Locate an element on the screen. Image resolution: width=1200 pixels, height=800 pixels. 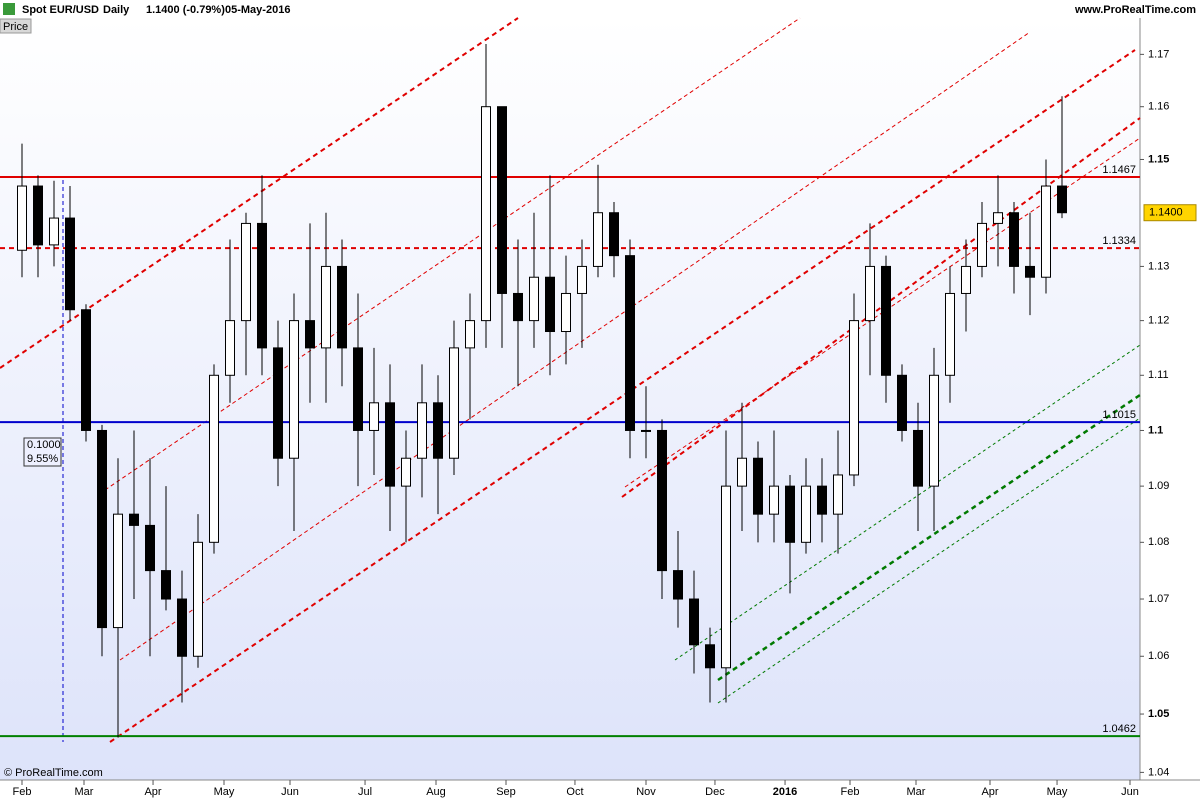
y-tick-label: 1.13 is located at coordinates (1158, 266).